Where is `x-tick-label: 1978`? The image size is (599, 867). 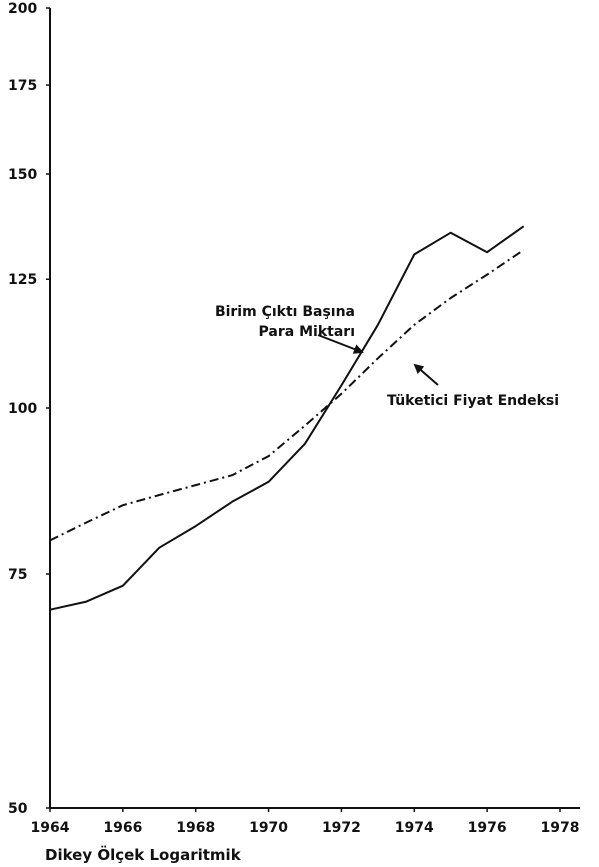 x-tick-label: 1978 is located at coordinates (560, 828).